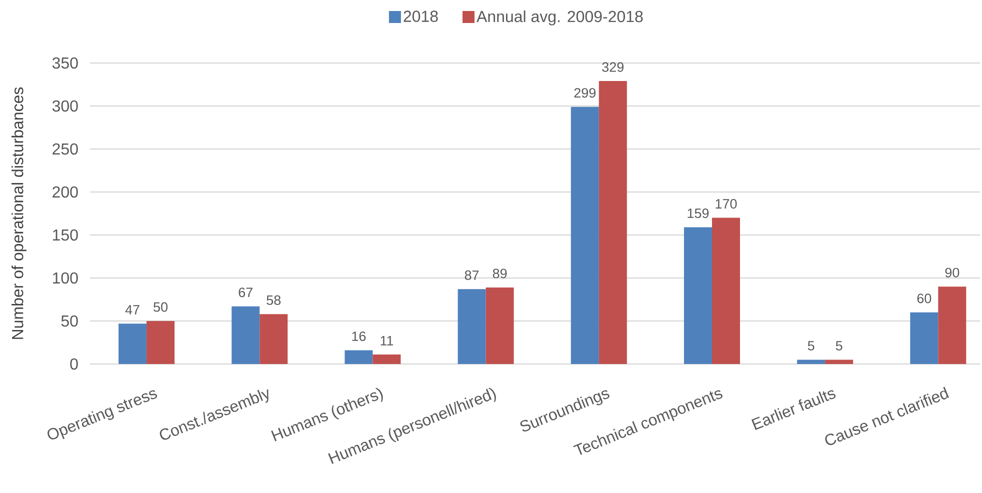 This screenshot has height=493, width=982. What do you see at coordinates (65, 192) in the screenshot?
I see `y-tick-label: 200` at bounding box center [65, 192].